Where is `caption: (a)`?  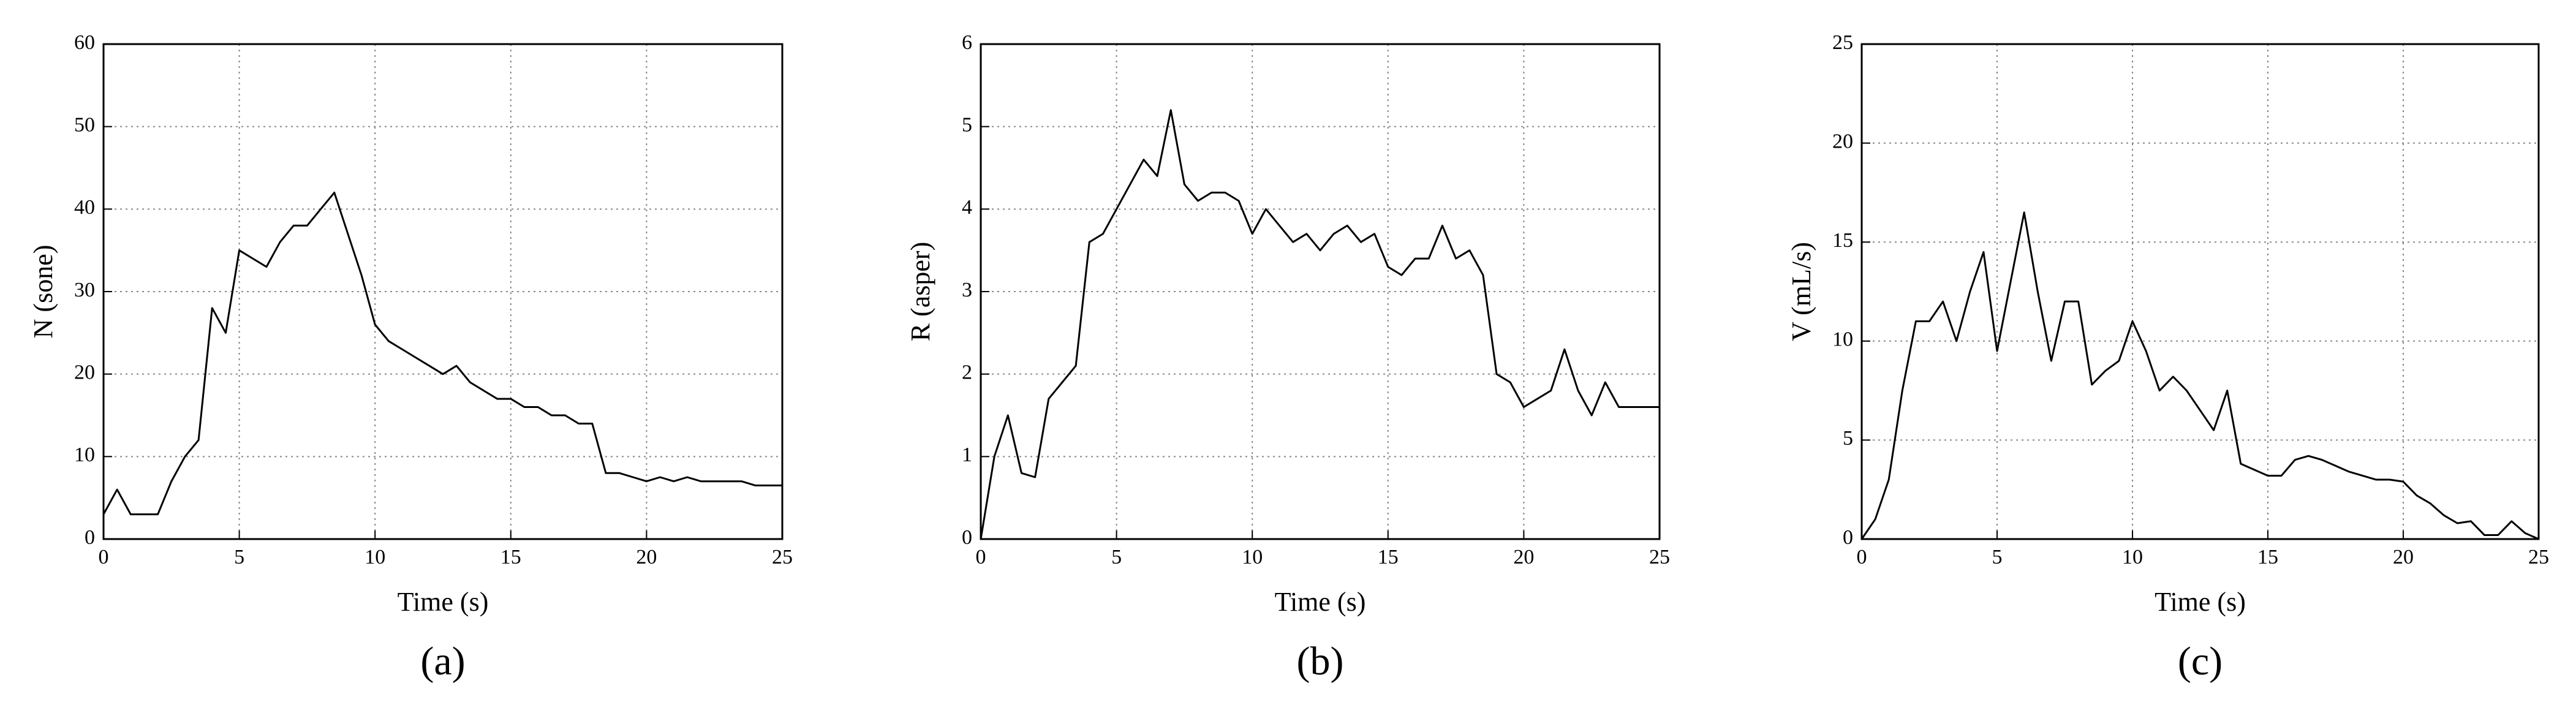
caption: (a) is located at coordinates (442, 662).